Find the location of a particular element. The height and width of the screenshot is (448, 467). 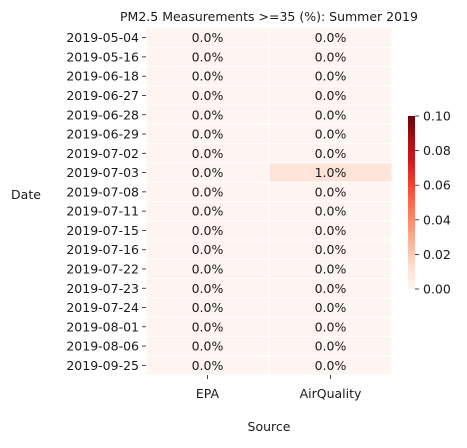

y-tick-label: 2019-06-28 is located at coordinates (102, 114).